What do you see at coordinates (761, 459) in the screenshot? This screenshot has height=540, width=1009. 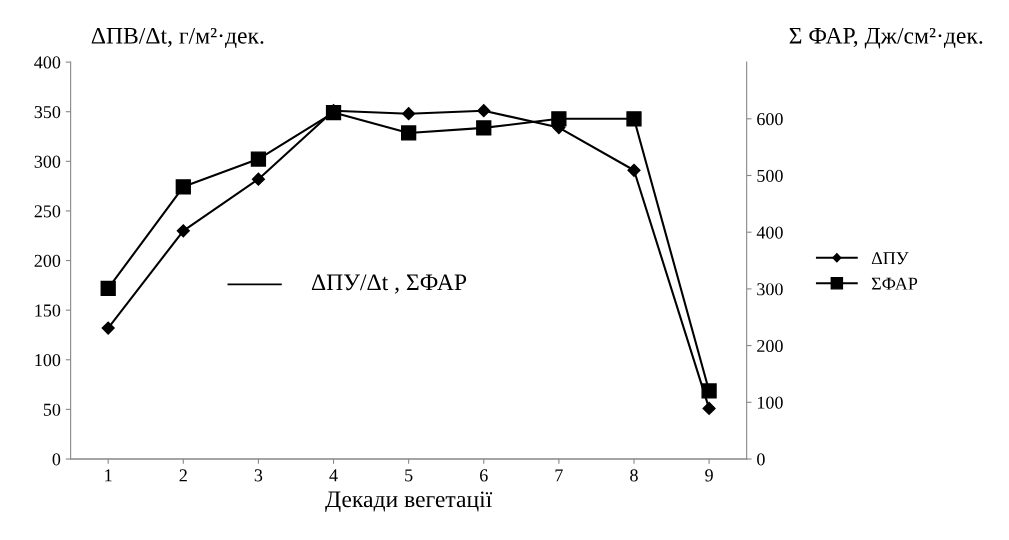 I see `y2-tick-label: 0` at bounding box center [761, 459].